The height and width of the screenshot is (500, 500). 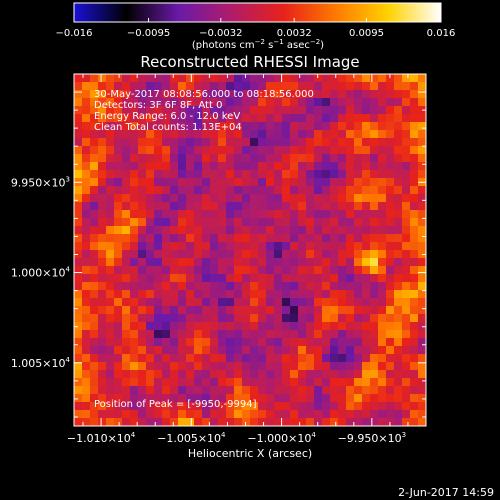 I want to click on colorbar-unit-label: (photons cm−2 s−1 asec−2), so click(x=258, y=44).